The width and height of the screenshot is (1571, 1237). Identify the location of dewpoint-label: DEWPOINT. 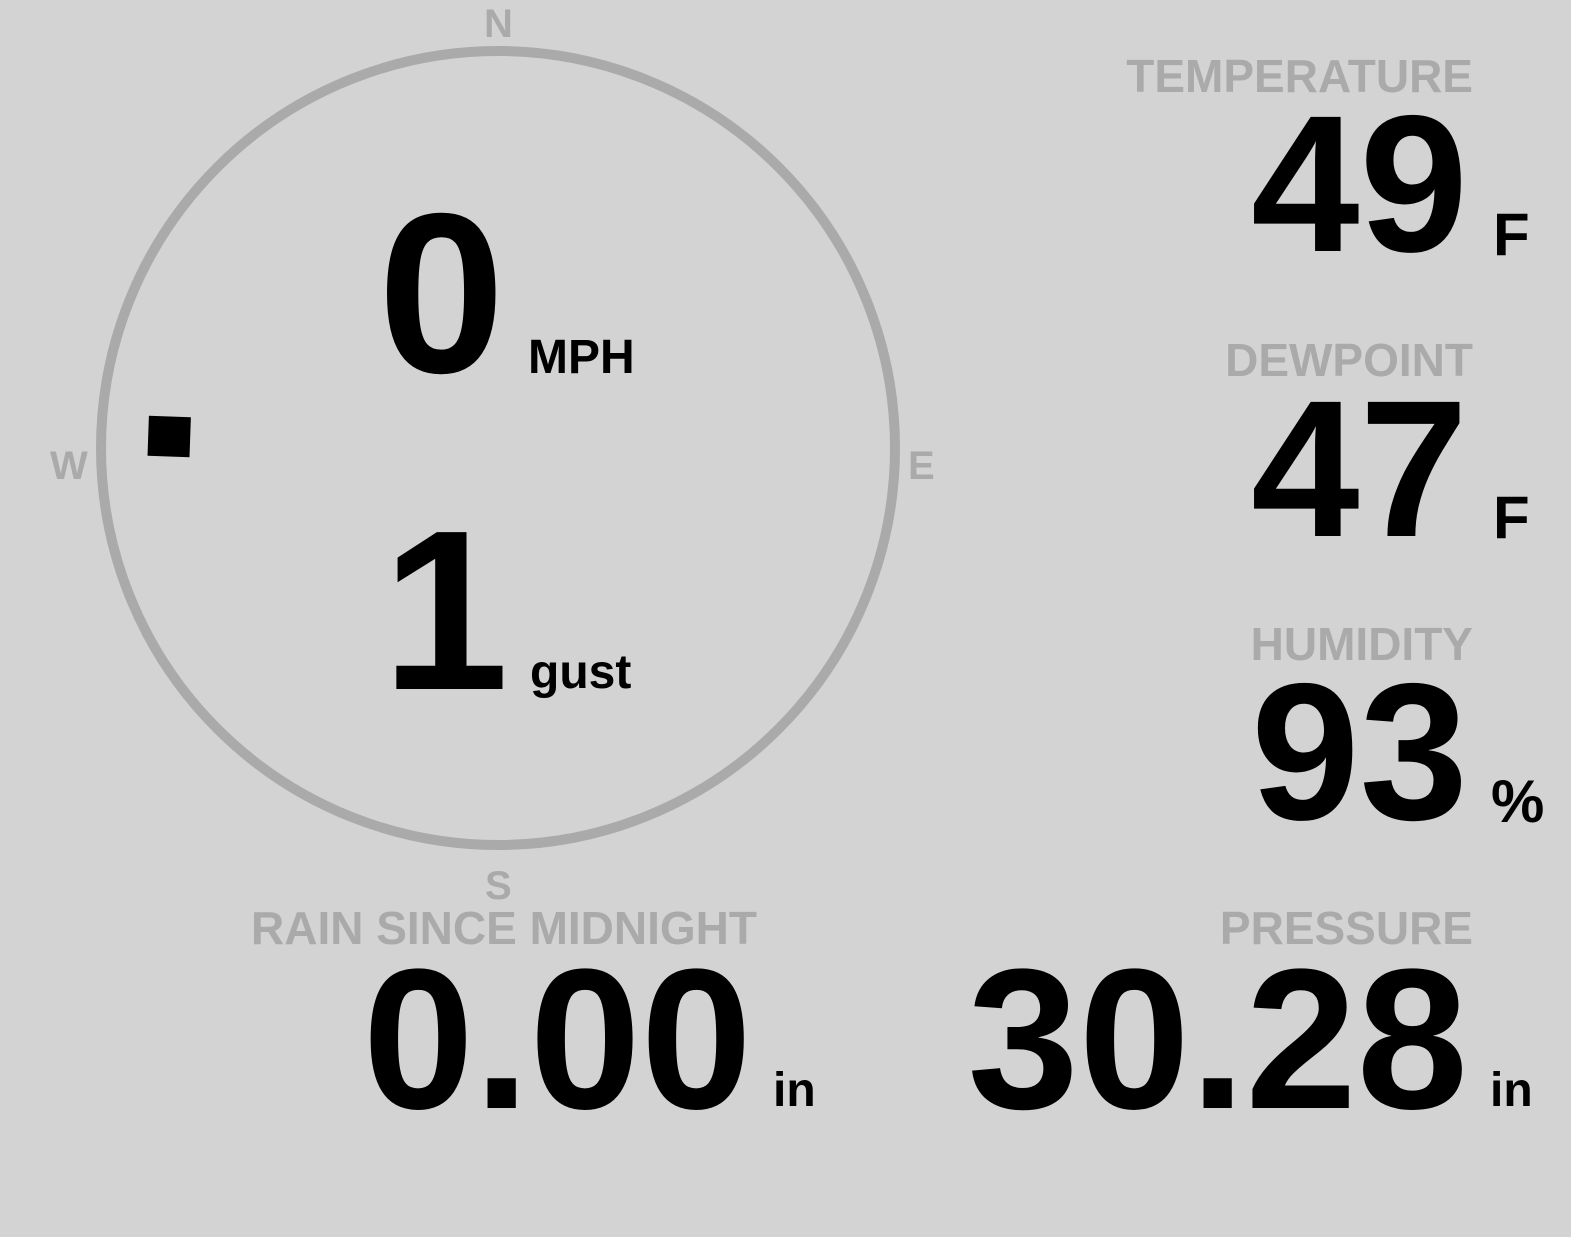
(1349, 360).